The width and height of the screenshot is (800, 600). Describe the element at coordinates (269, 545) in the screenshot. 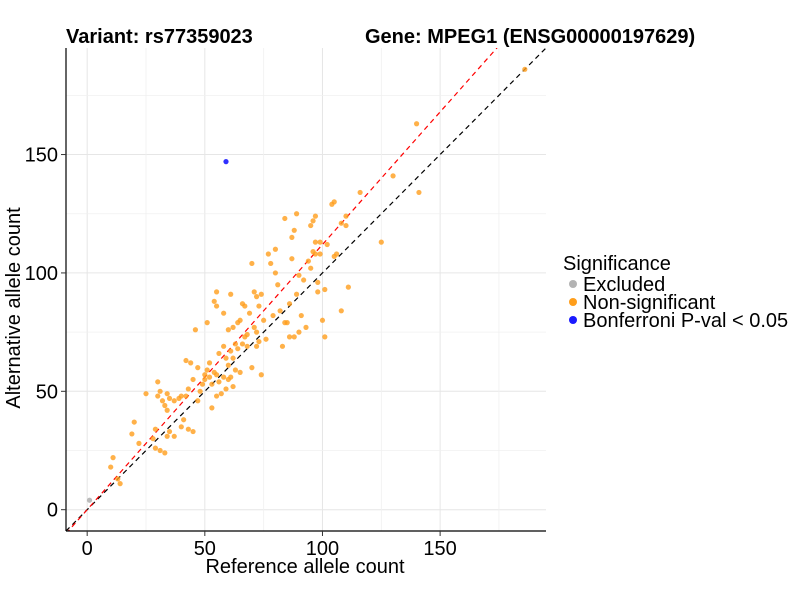

I see `x-axis-ticks: 0 50 100 150` at that location.